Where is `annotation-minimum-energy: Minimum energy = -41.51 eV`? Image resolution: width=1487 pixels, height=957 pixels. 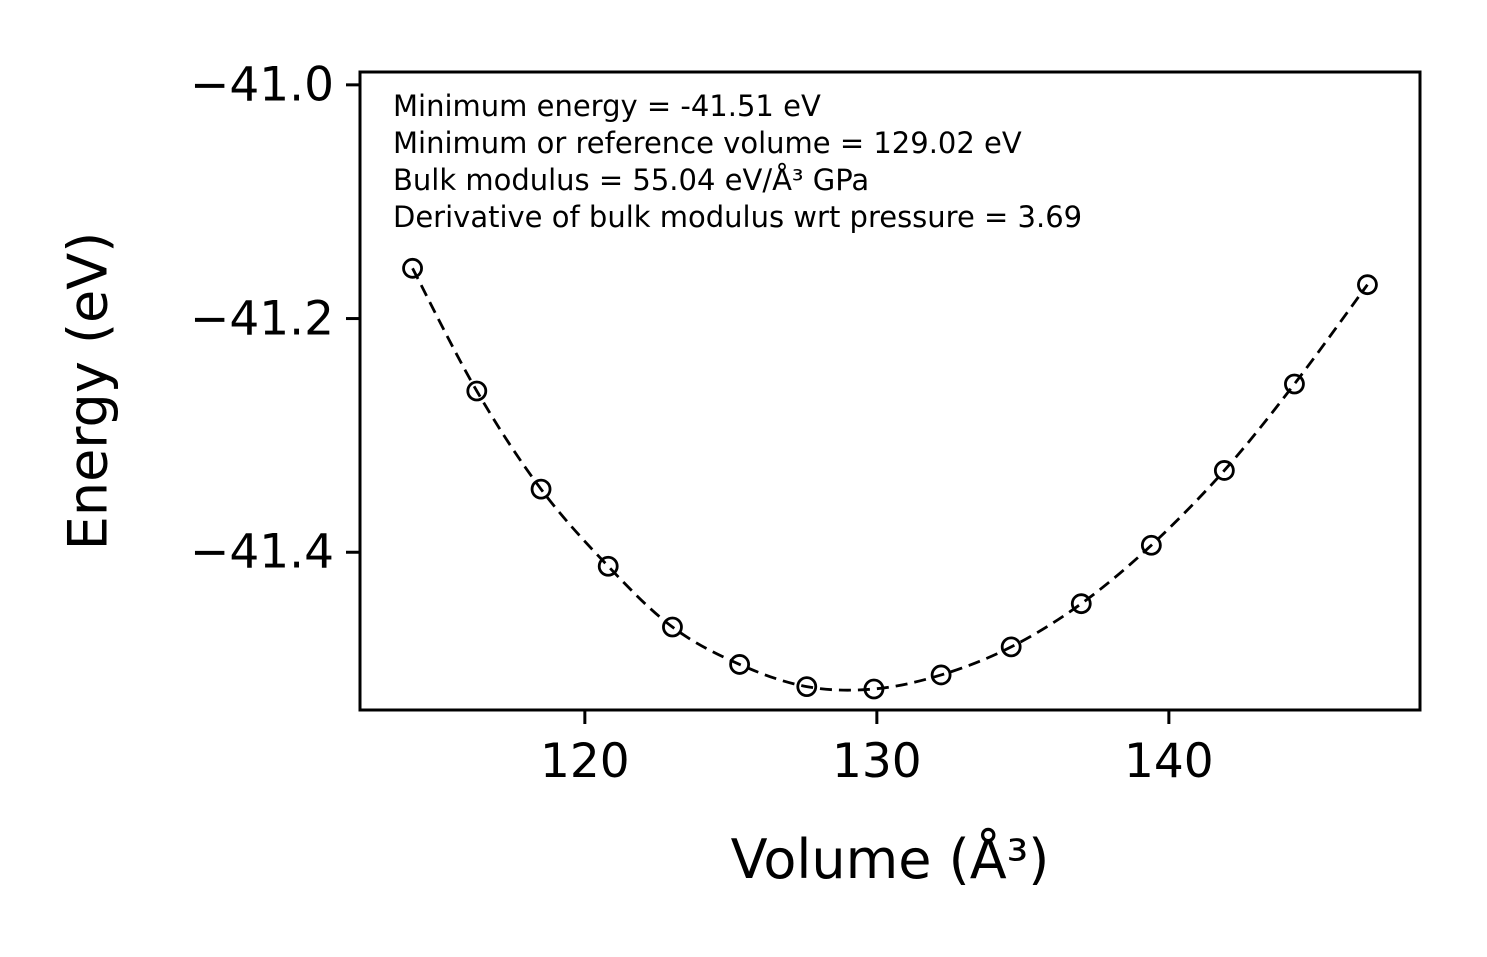
annotation-minimum-energy: Minimum energy = -41.51 eV is located at coordinates (607, 106).